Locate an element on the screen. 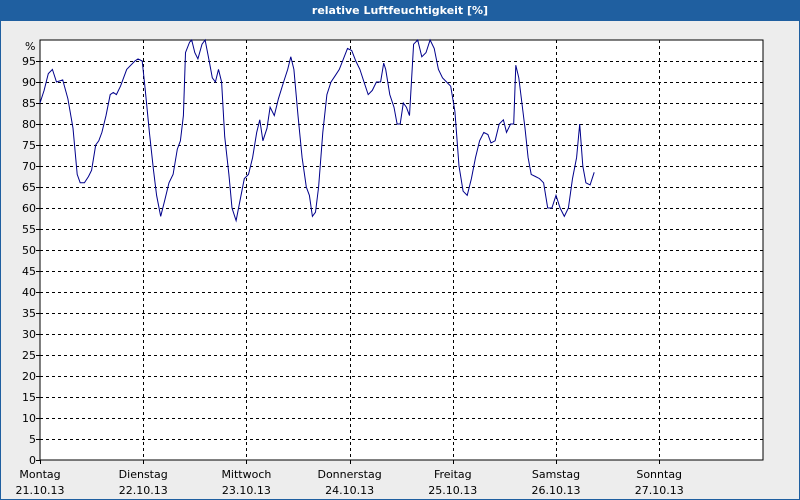 This screenshot has height=500, width=800. x-tick-date: 27.10.13 is located at coordinates (659, 490).